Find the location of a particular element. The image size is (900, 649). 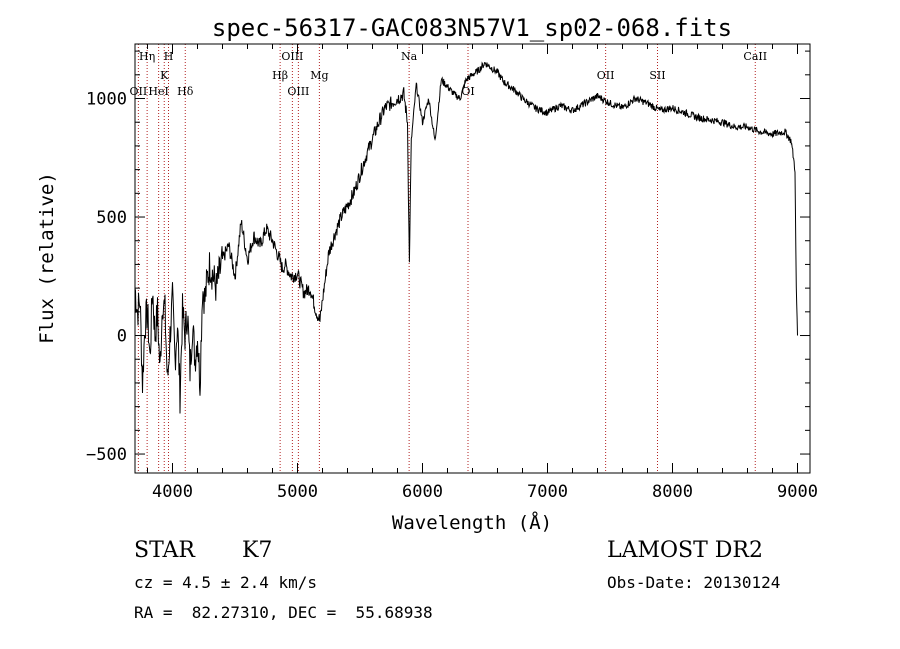

spectral-line-label: Mg is located at coordinates (319, 75).